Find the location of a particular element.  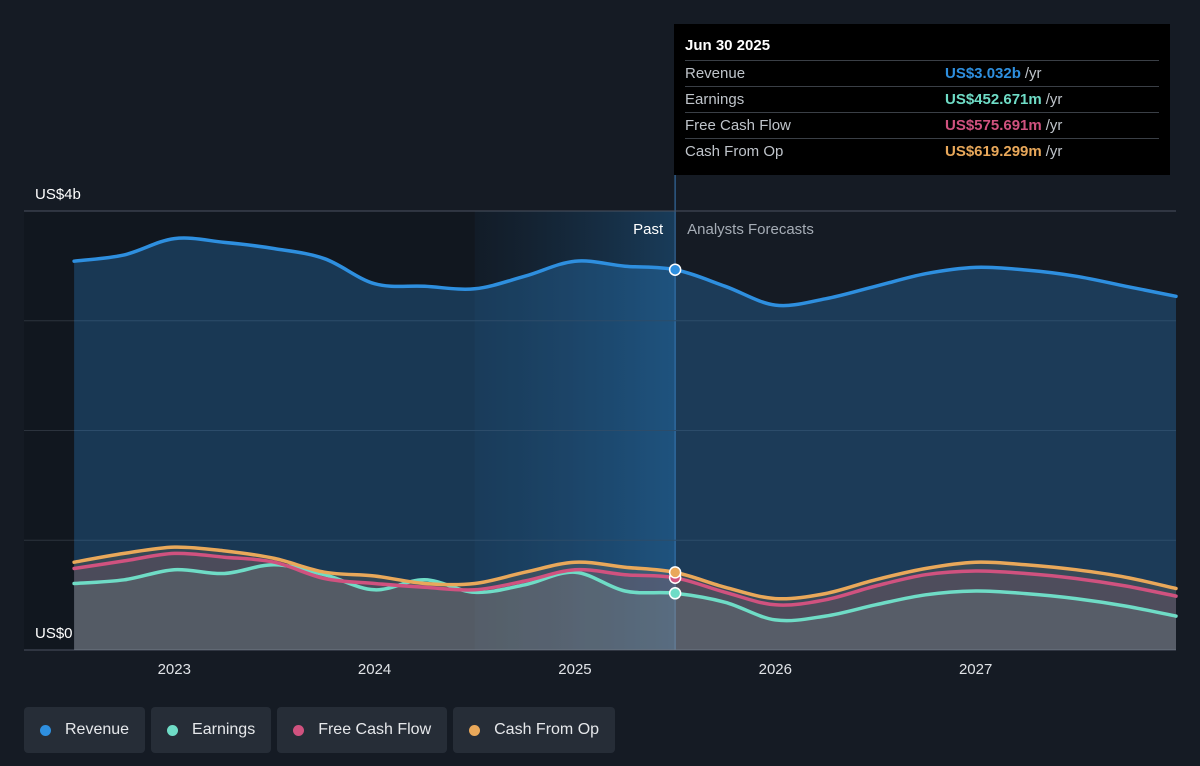

x-tick-label: 2027 is located at coordinates (975, 669).